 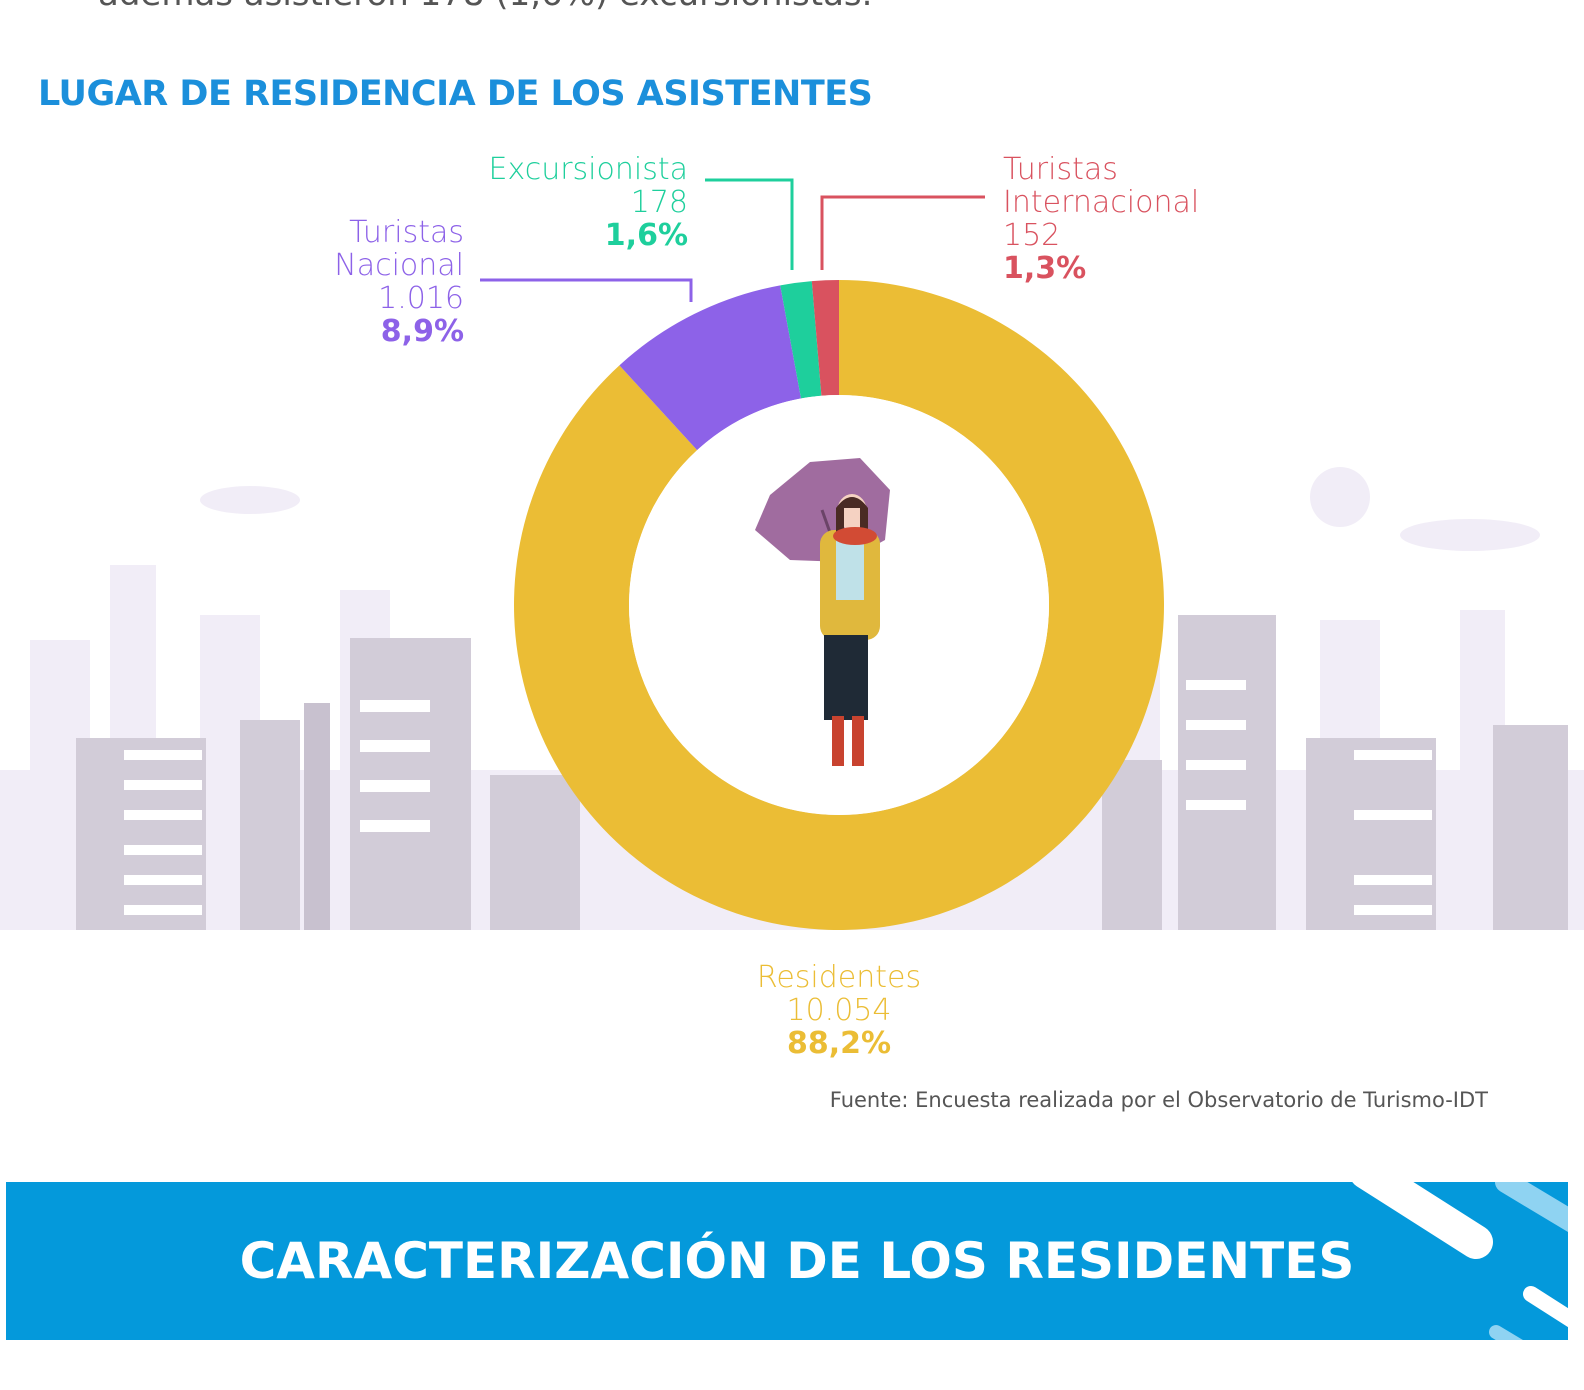 I want to click on category-label: Turistas Internacional, so click(x=1101, y=186).